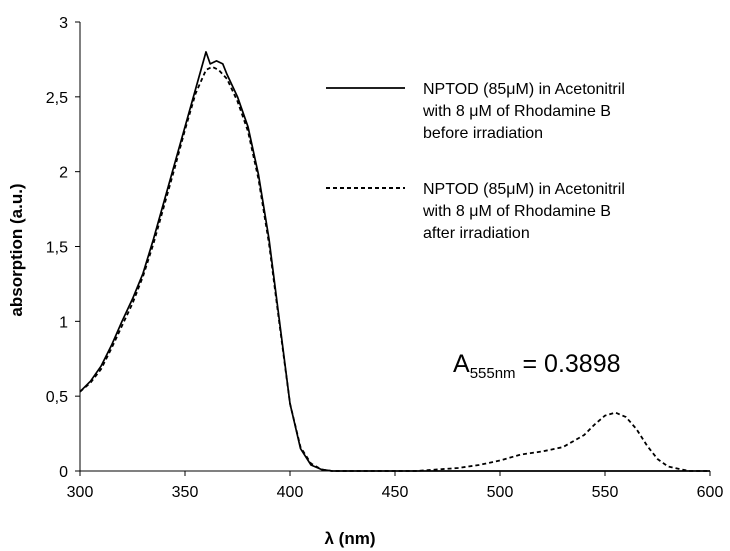  What do you see at coordinates (605, 492) in the screenshot?
I see `x-tick-label: 550` at bounding box center [605, 492].